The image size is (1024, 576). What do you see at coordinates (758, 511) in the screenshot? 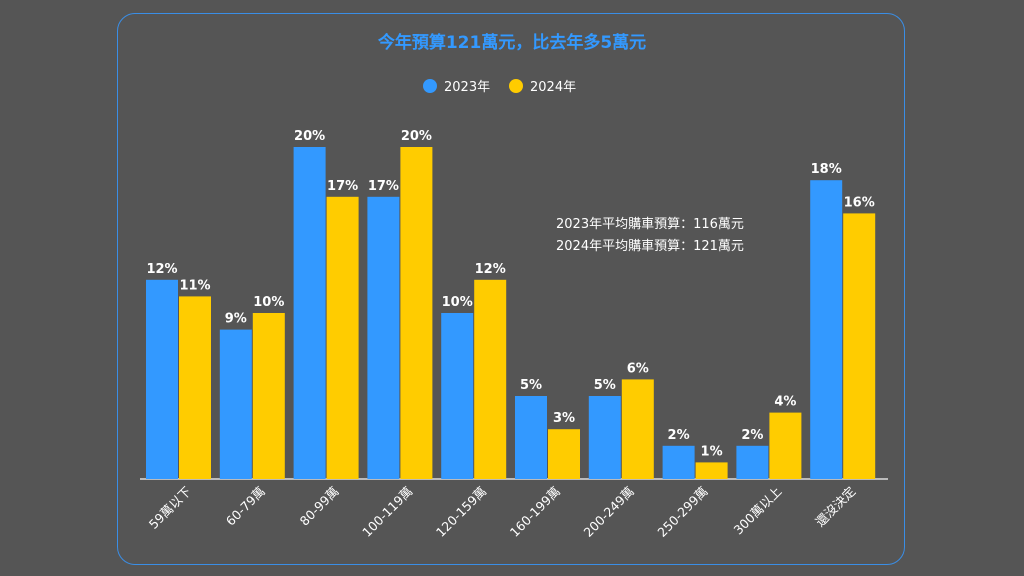
I see `x-tick-label-8: 300萬以上` at bounding box center [758, 511].